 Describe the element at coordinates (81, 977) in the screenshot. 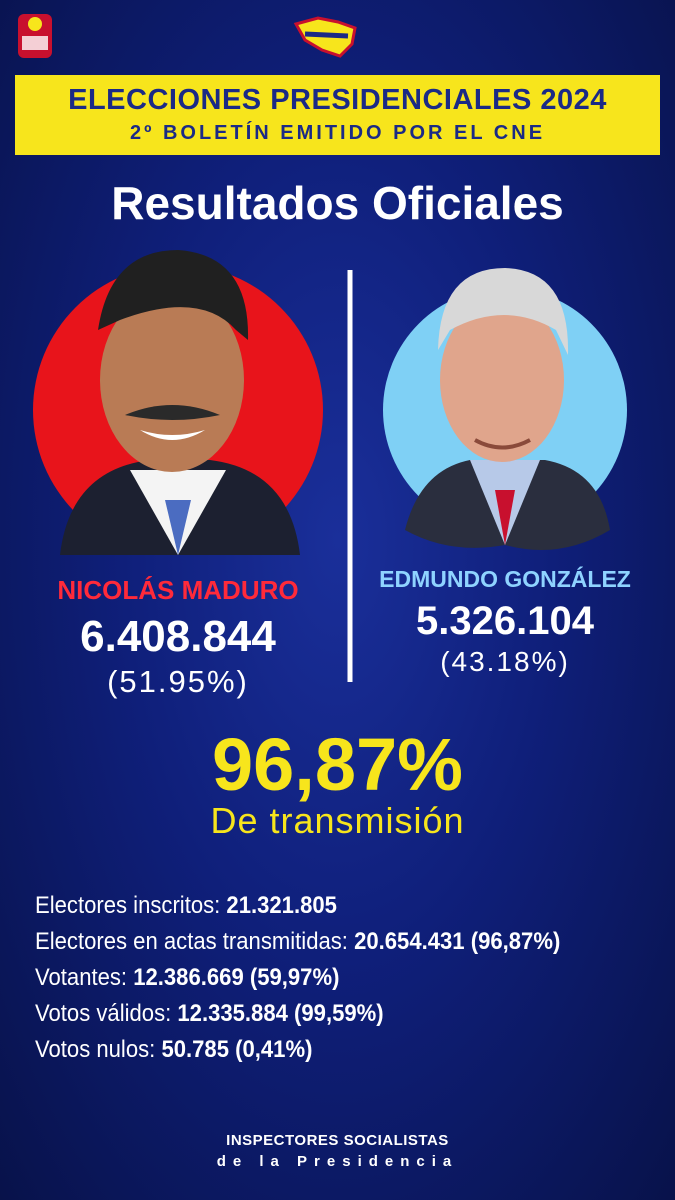

I see `stat-label: Votantes:` at that location.